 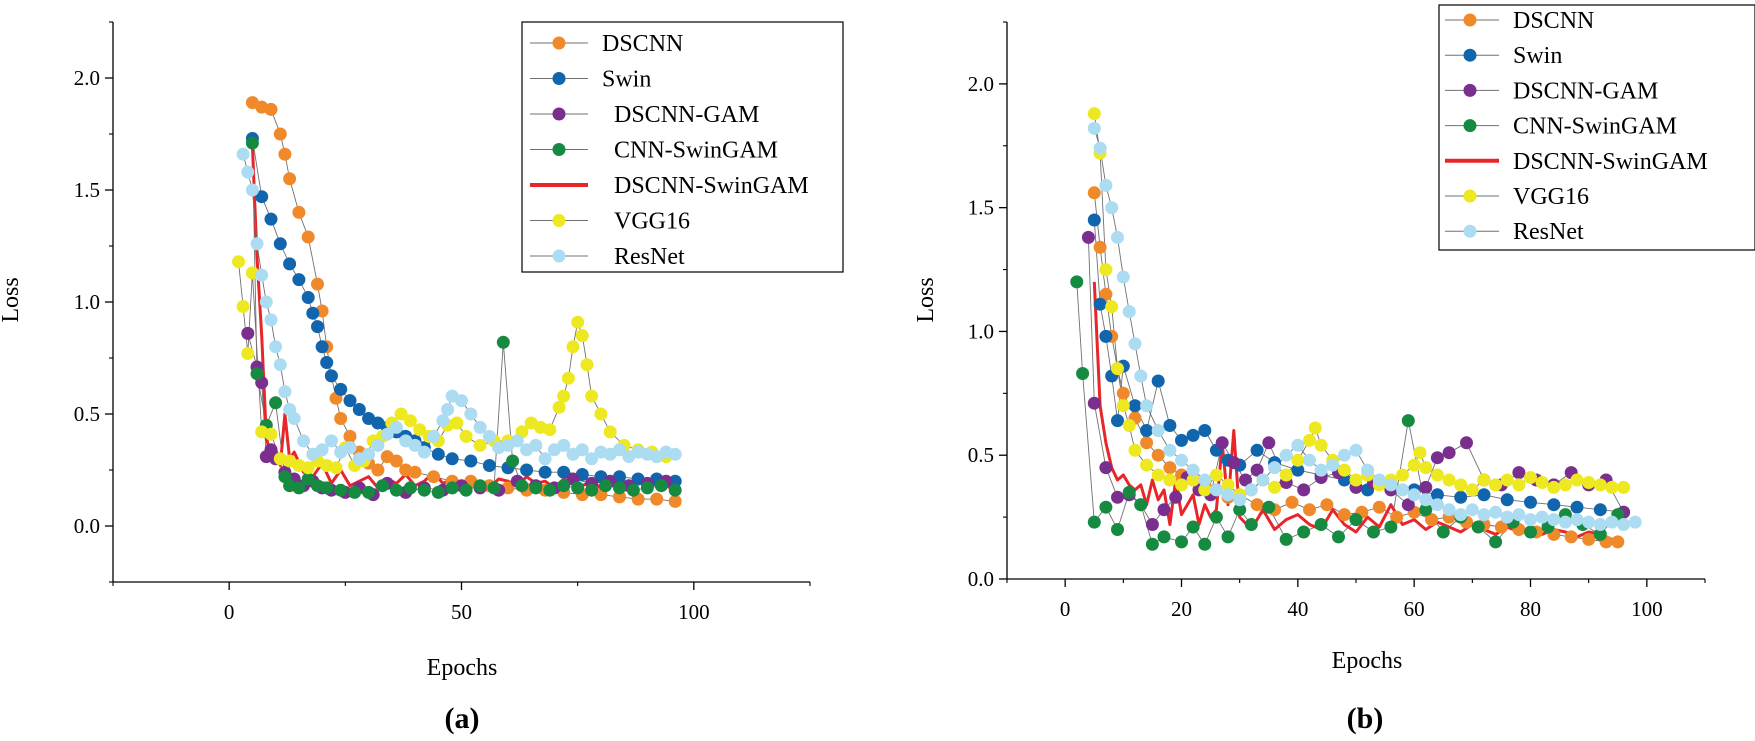 What do you see at coordinates (1551, 197) in the screenshot?
I see `legend-label-vgg16-b: VGG16` at bounding box center [1551, 197].